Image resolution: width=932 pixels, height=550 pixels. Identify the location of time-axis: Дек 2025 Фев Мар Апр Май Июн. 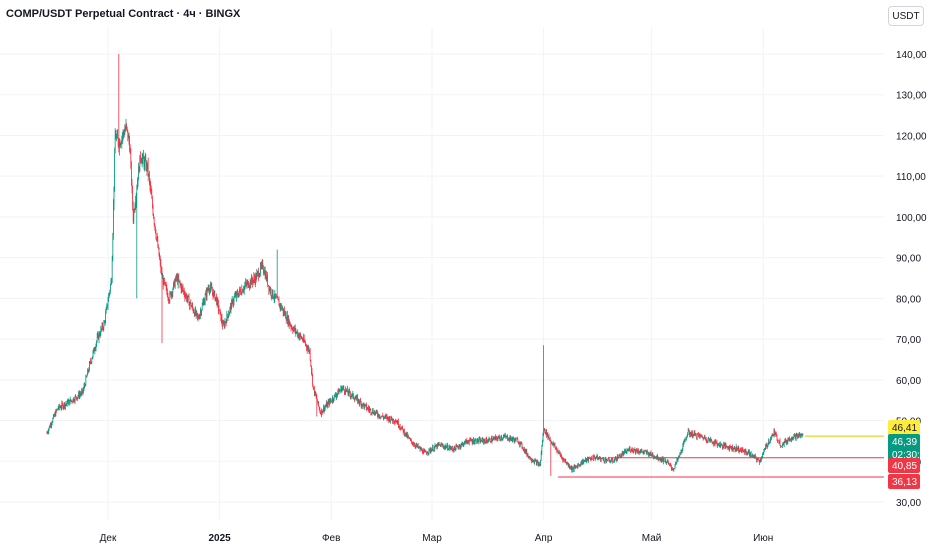
(437, 538).